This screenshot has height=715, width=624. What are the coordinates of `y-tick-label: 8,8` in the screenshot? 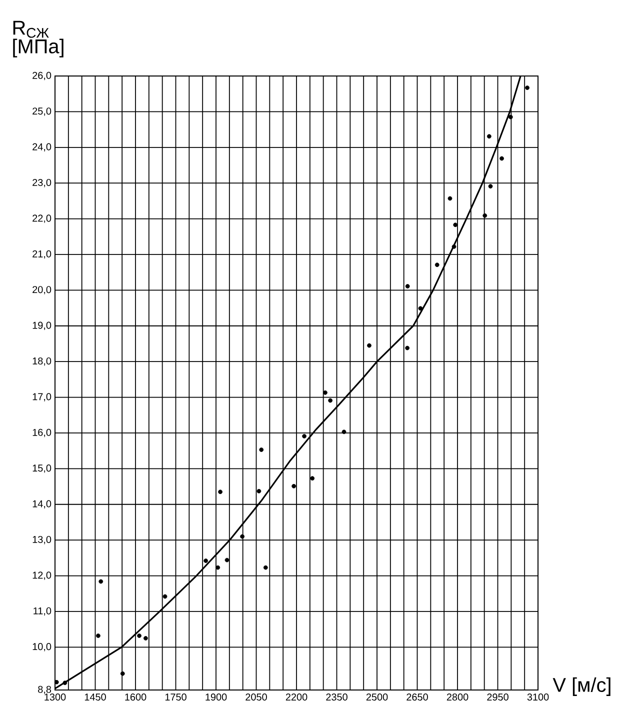 It's located at (45, 690).